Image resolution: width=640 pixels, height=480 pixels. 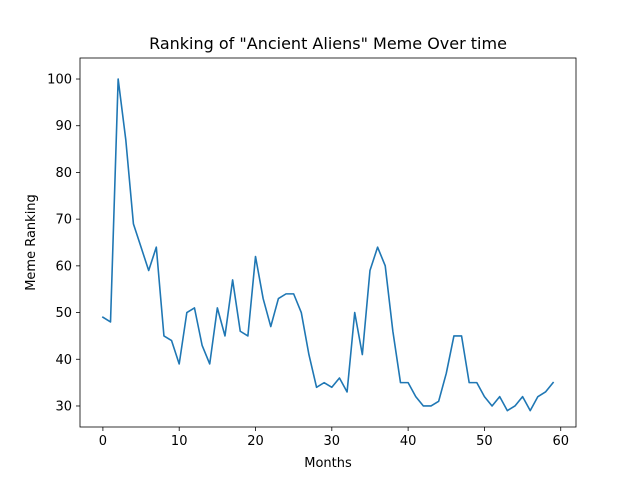 What do you see at coordinates (63, 266) in the screenshot?
I see `y-tick-label: 60` at bounding box center [63, 266].